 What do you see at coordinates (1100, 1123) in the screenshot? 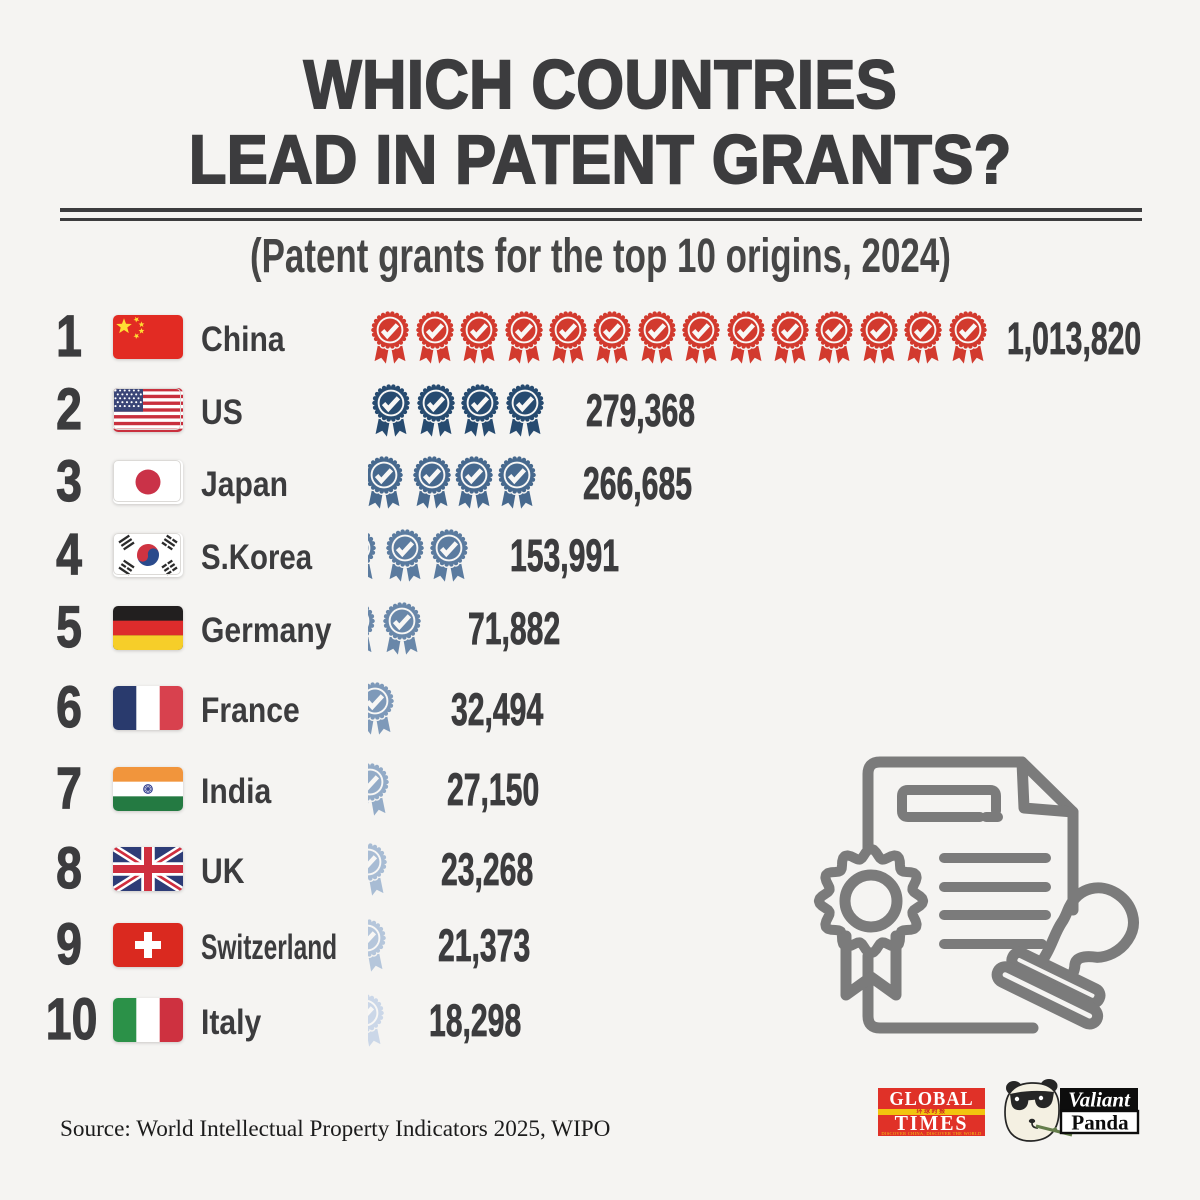
I see `svg-text: Panda` at bounding box center [1100, 1123].